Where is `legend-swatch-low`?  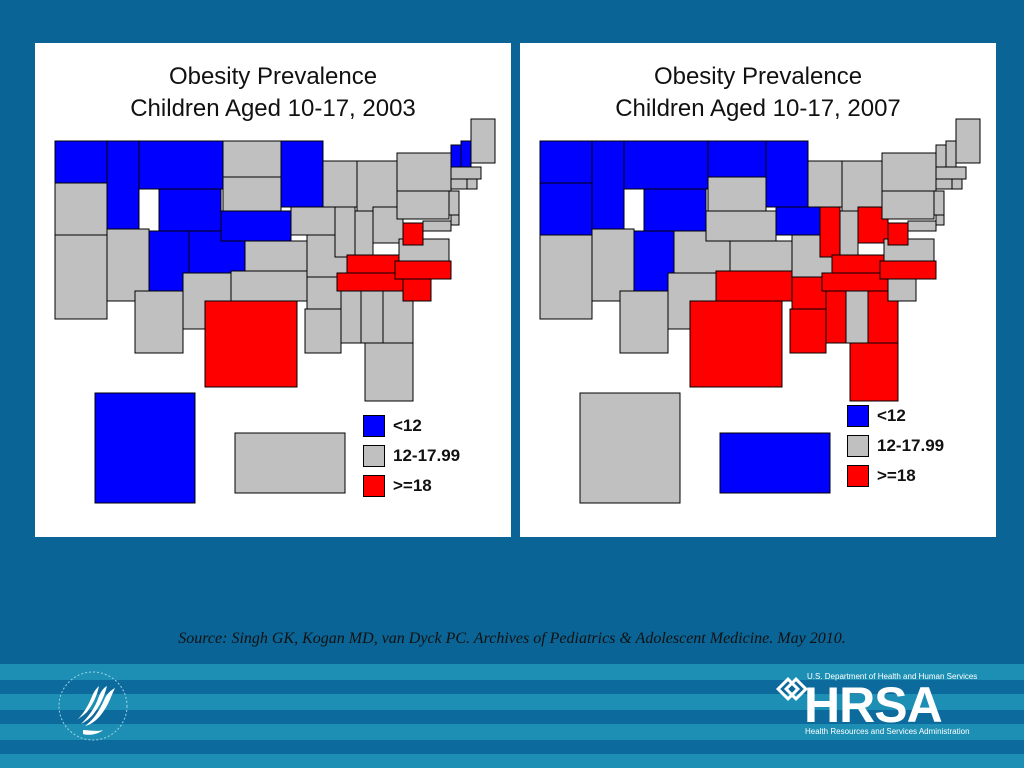 legend-swatch-low is located at coordinates (858, 416).